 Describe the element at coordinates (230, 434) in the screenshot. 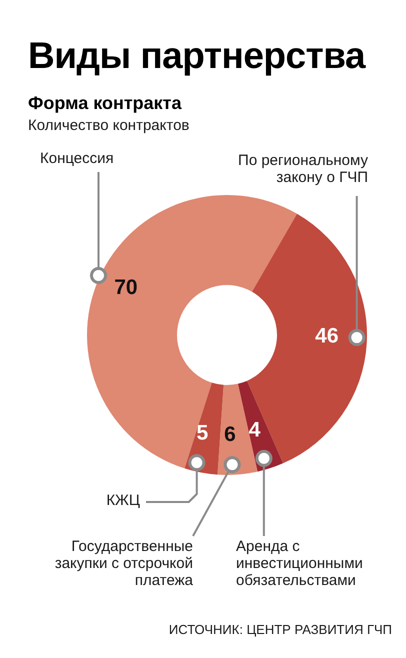

I see `data-label: 6` at that location.